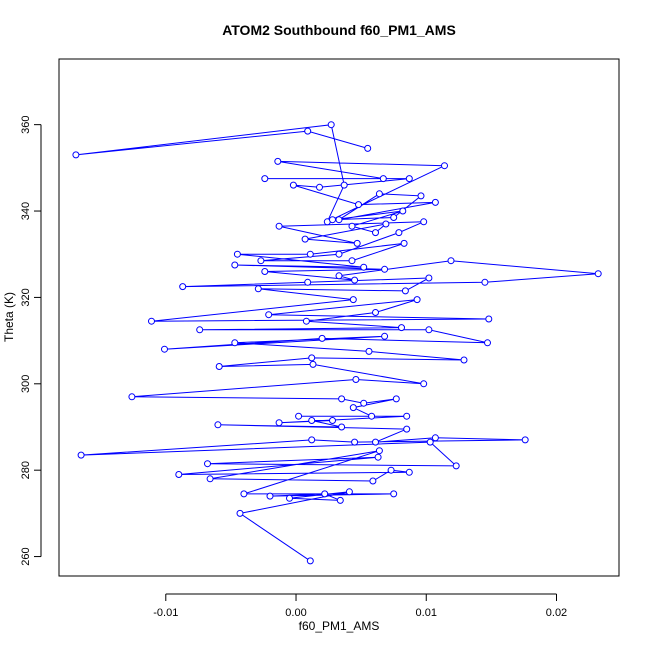  Describe the element at coordinates (426, 613) in the screenshot. I see `x-tick-label: 0.01` at that location.